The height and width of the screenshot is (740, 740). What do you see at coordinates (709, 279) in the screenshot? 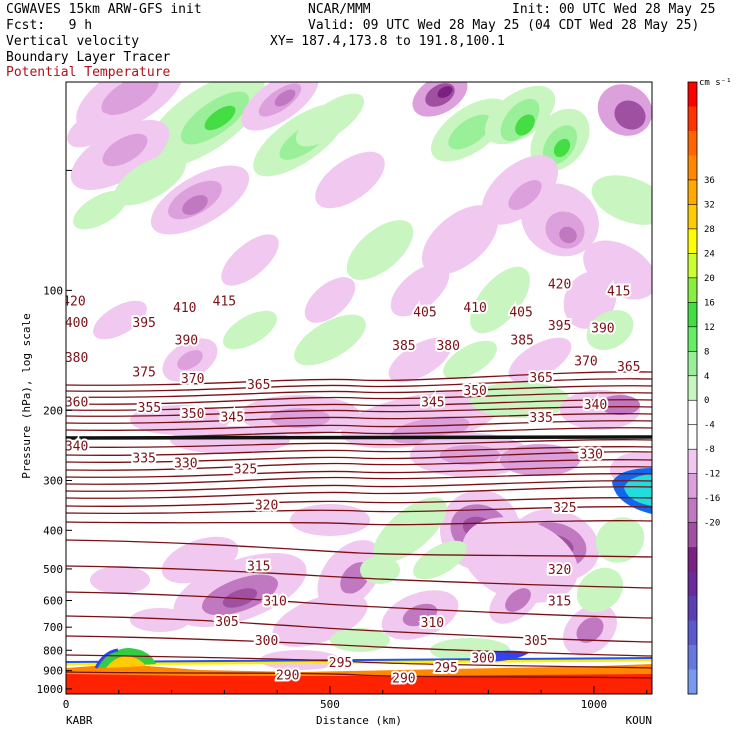
I see `colorbar-label: 20` at bounding box center [709, 279].